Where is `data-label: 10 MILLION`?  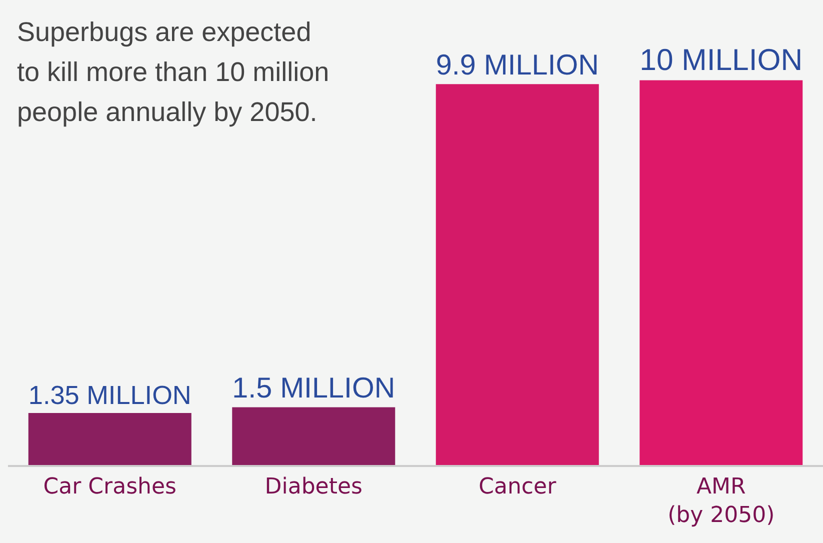
data-label: 10 MILLION is located at coordinates (721, 61).